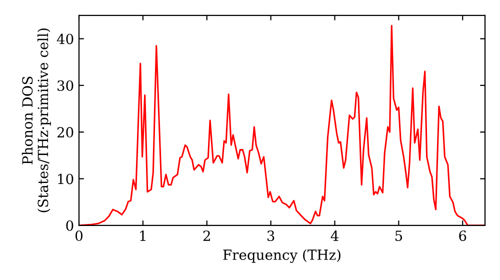  Describe the element at coordinates (281, 256) in the screenshot. I see `x-axis-title: Frequency (THz)` at that location.